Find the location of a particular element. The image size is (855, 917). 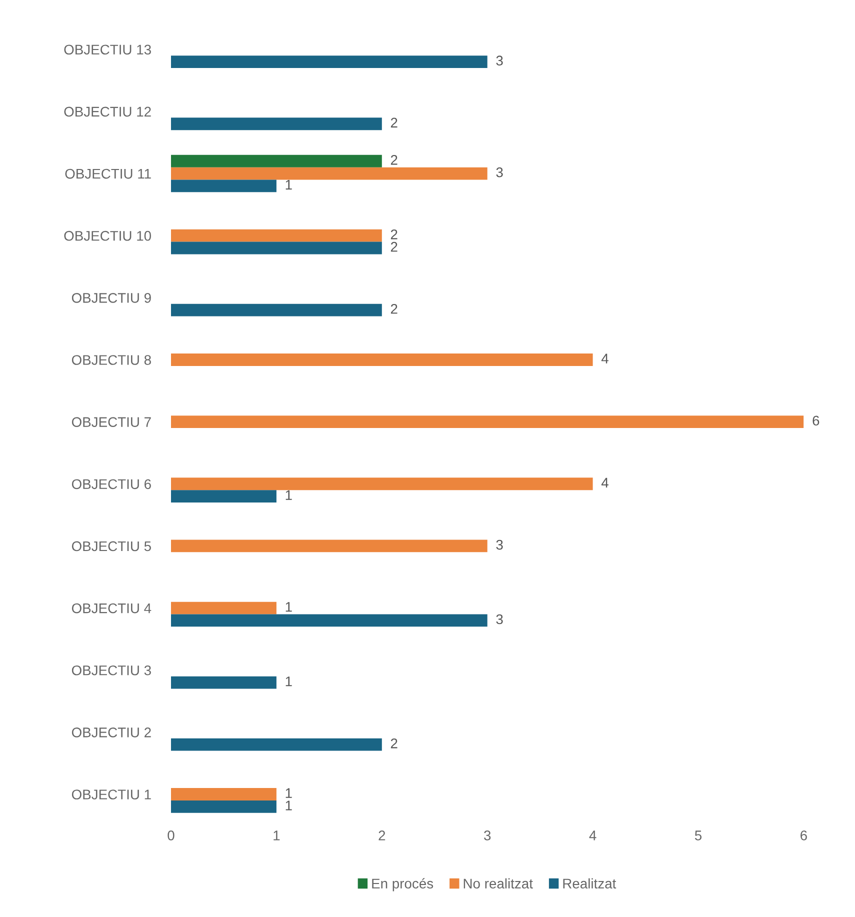

y-tick-label: OBJECTIU 8 is located at coordinates (111, 360).